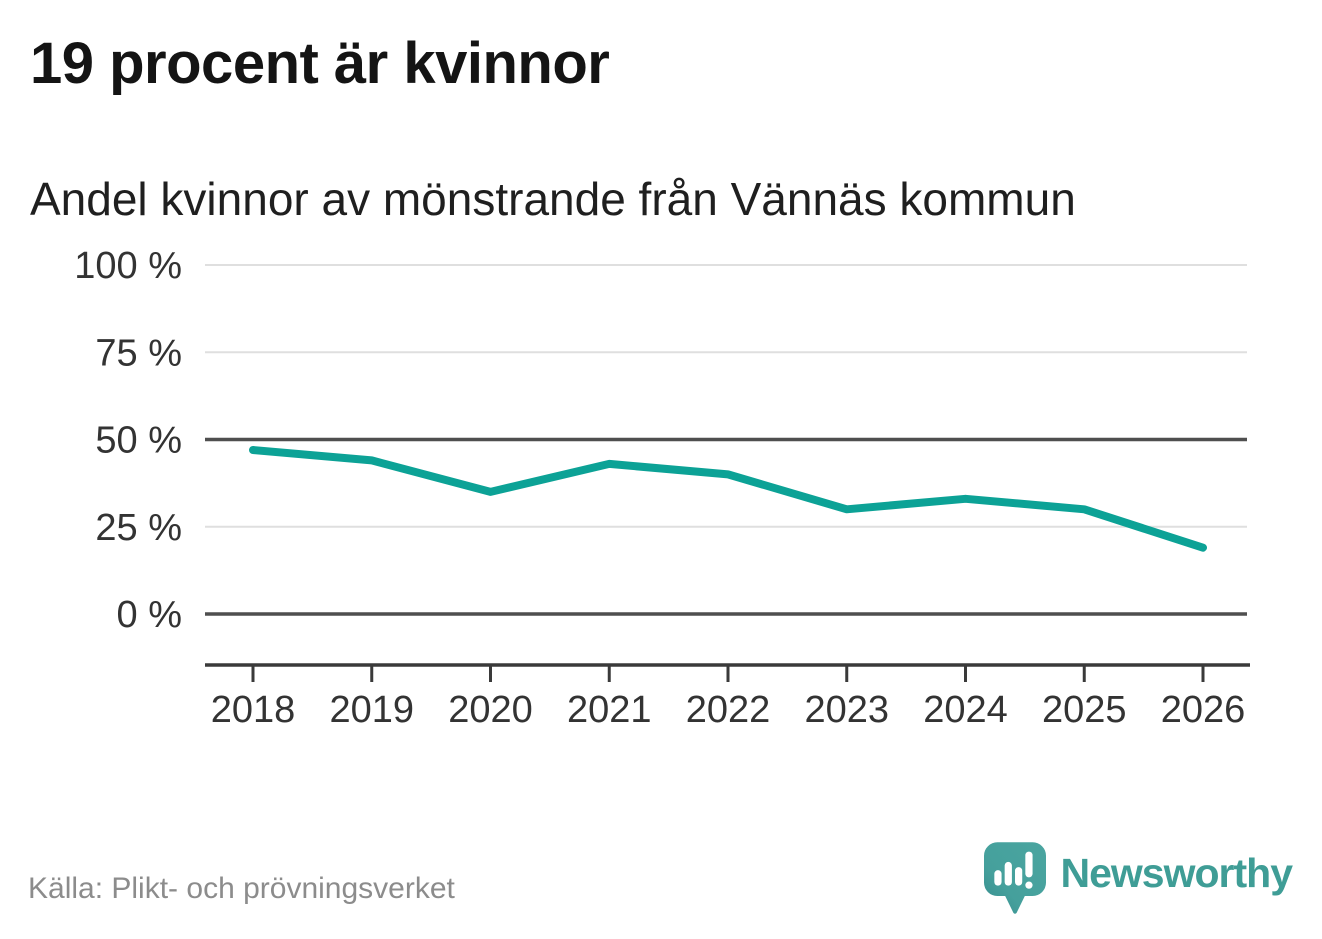  I want to click on newsworthy-logo: Newsworthy, so click(1138, 880).